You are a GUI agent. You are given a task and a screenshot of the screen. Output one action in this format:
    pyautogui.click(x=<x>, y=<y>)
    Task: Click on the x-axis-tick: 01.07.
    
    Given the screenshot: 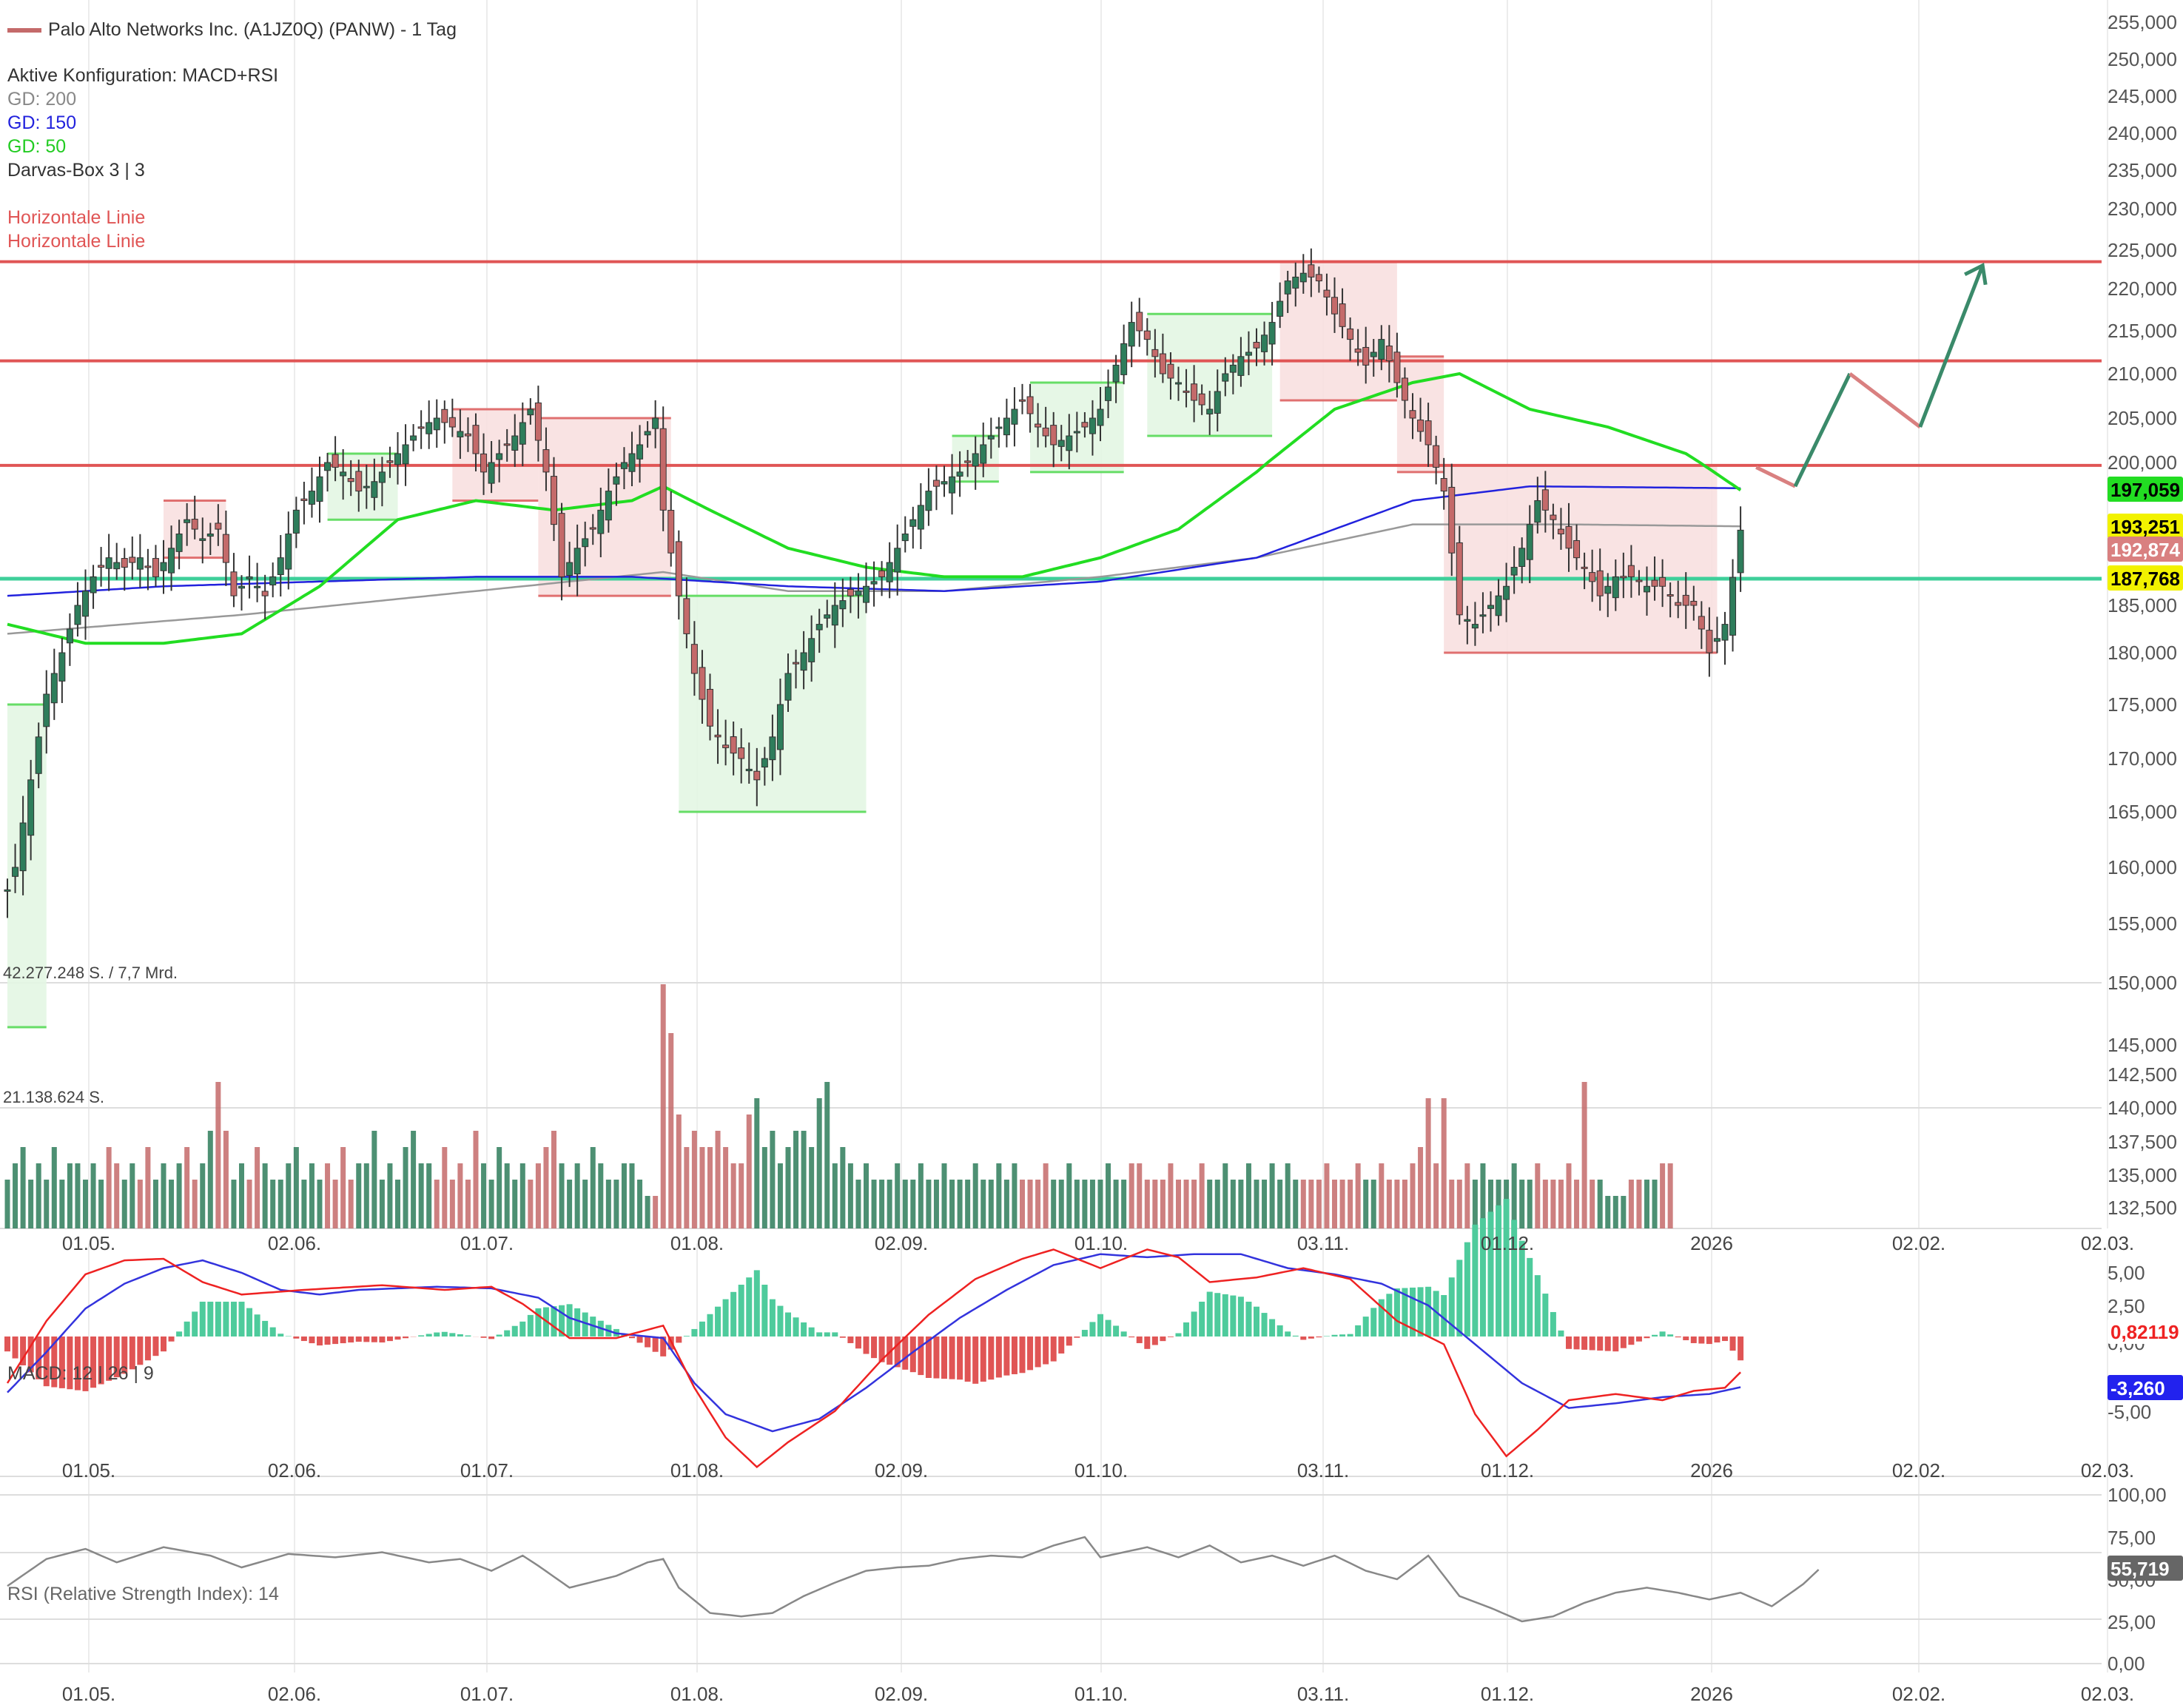 What is the action you would take?
    pyautogui.click(x=487, y=1470)
    